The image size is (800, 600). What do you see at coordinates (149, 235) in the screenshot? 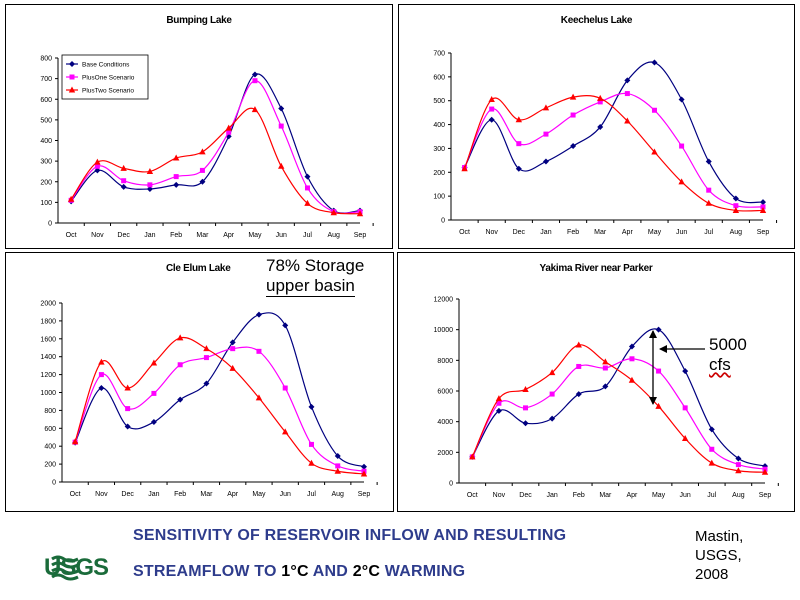
I see `x-tick-label: Jan` at bounding box center [149, 235].